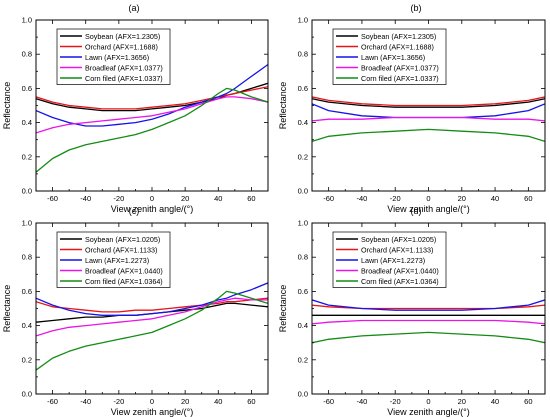 This screenshot has width=550, height=417. I want to click on legend-label: Broadleaf (AFX=1.0440), so click(400, 270).